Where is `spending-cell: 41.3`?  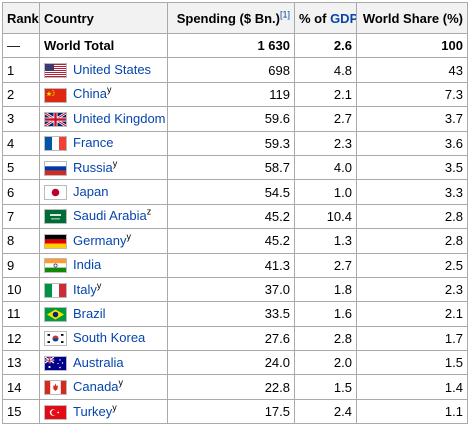 spending-cell: 41.3 is located at coordinates (231, 265).